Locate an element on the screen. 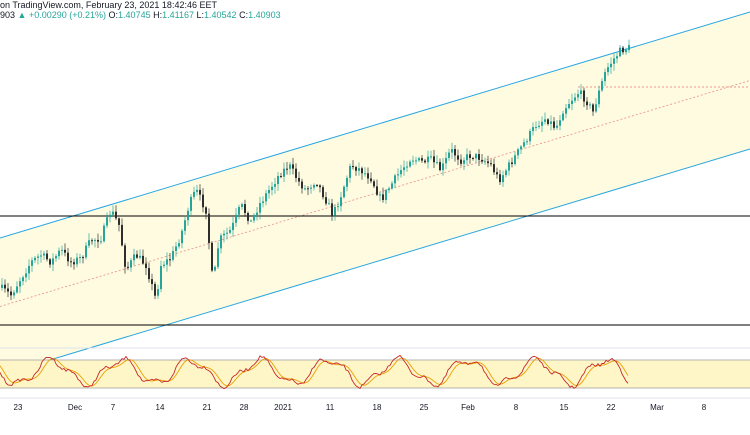  header-low-value: 1.40542 is located at coordinates (220, 15).